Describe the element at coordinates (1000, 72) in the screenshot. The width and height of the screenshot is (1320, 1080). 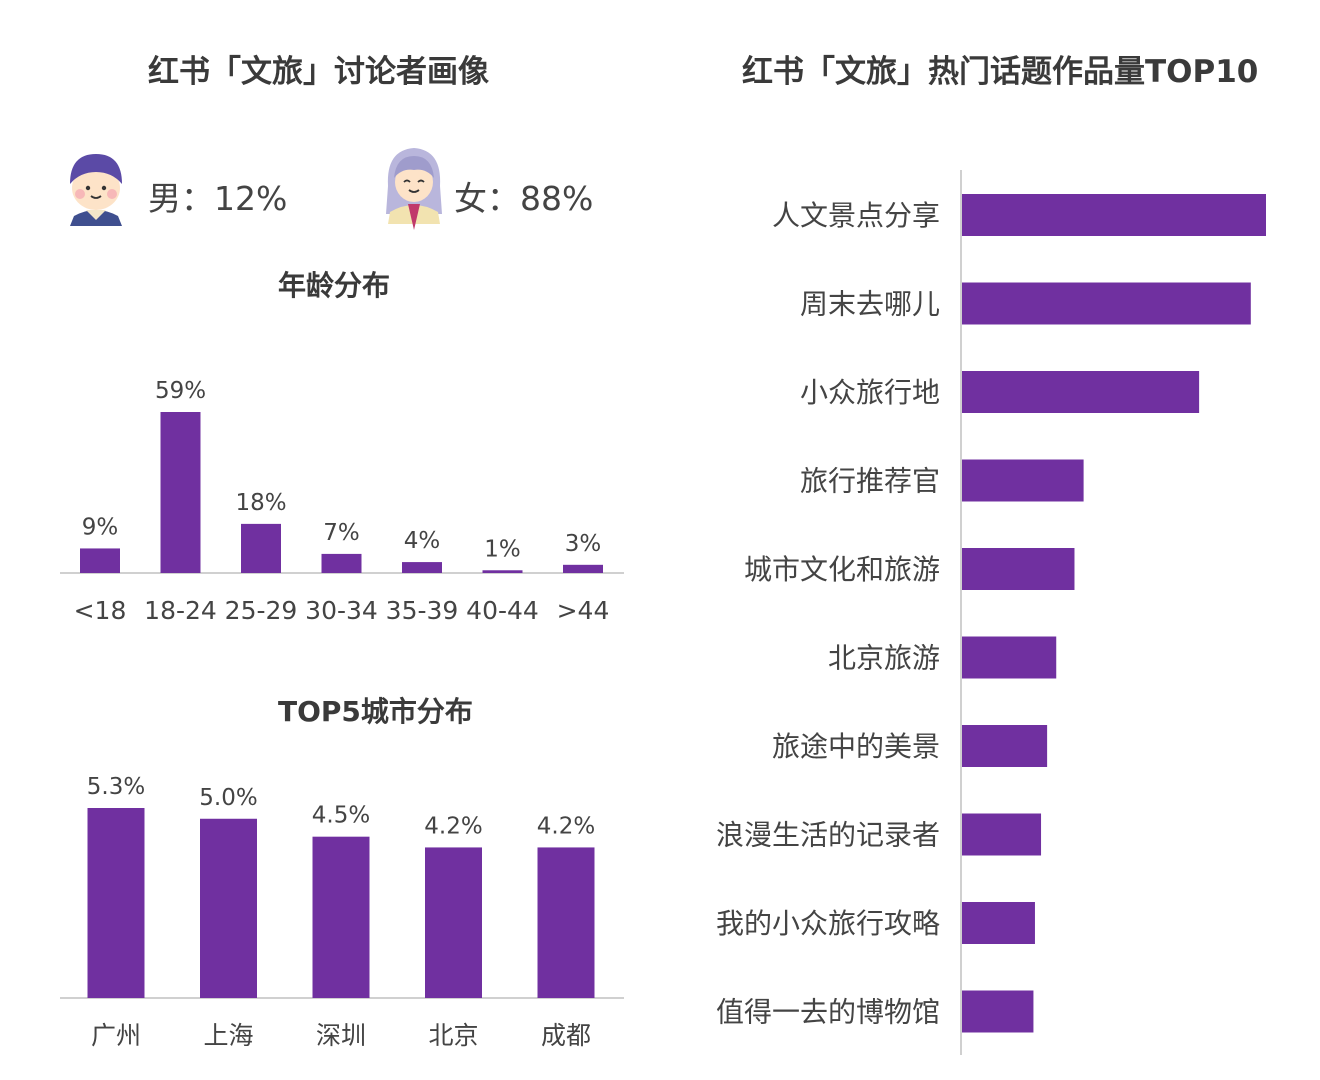
I see `right-title: 红书「文旅」热门话题作品量TOP10` at that location.